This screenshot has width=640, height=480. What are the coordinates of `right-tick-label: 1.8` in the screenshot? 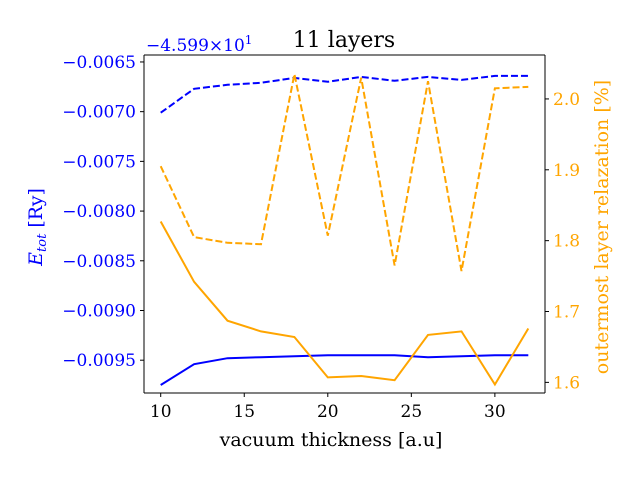 It's located at (566, 242).